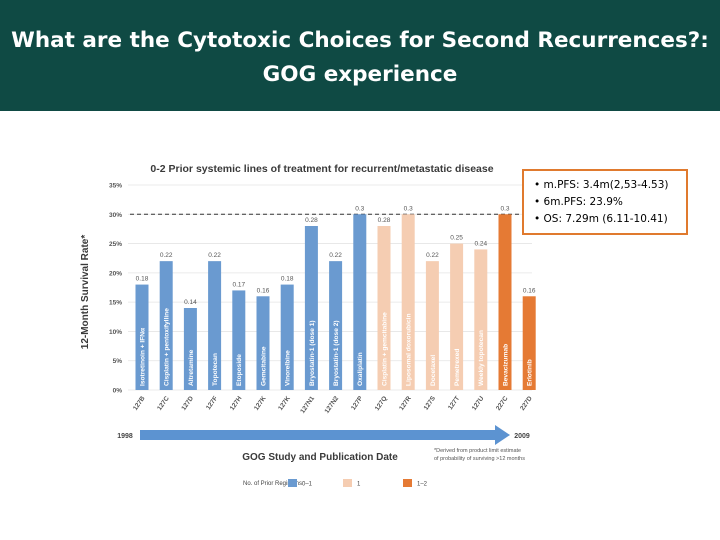  Describe the element at coordinates (312, 353) in the screenshot. I see `bar-drug-label: Bryostatin-1 (dose 1)` at that location.